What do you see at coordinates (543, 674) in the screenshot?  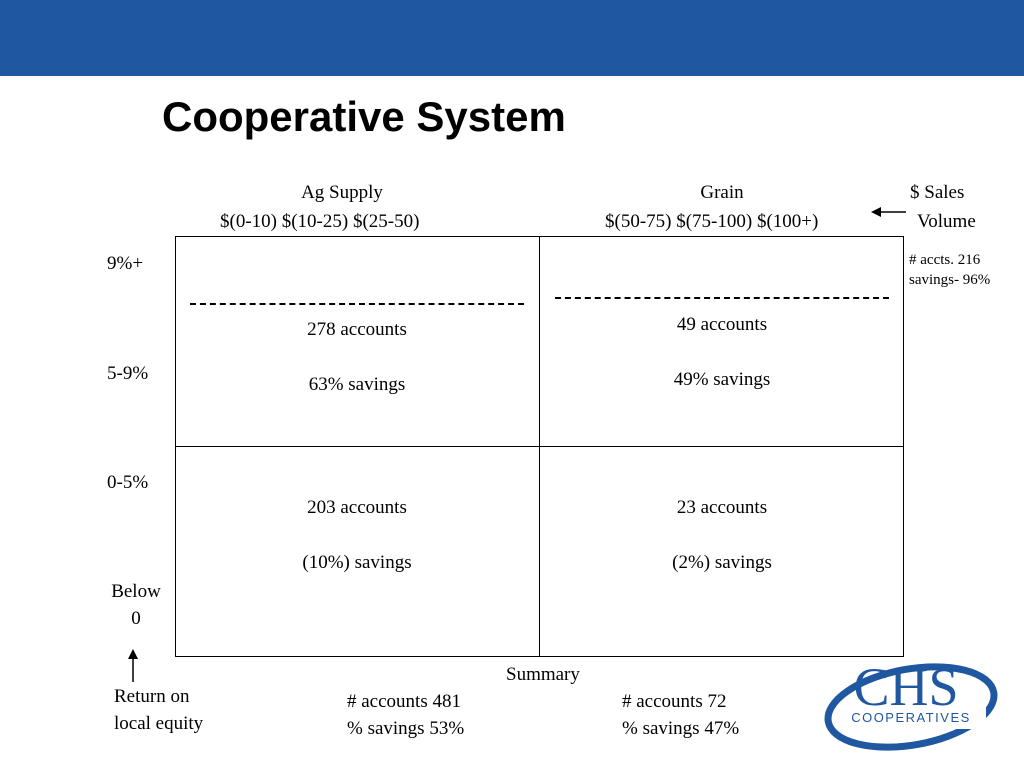 I see `summary-label: Summary` at bounding box center [543, 674].